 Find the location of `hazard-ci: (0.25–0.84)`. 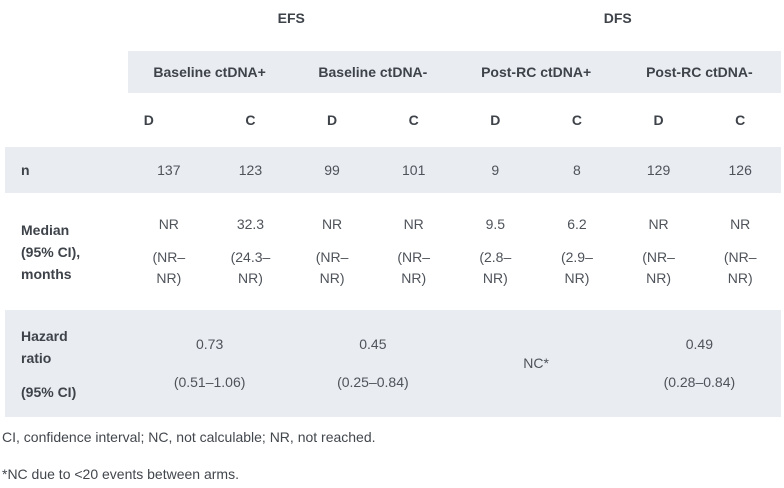

hazard-ci: (0.25–0.84) is located at coordinates (373, 382).